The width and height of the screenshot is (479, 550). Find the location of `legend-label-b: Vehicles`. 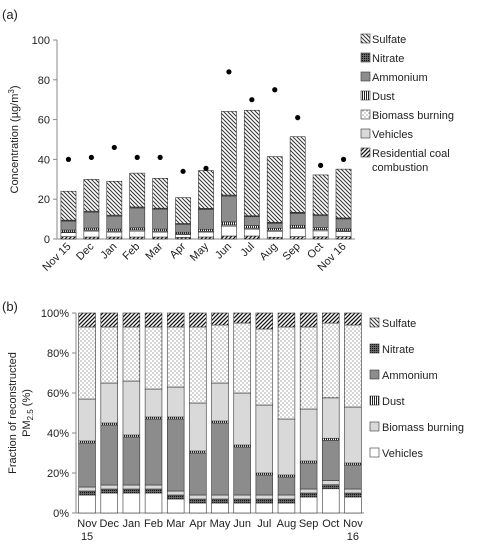

legend-label-b: Vehicles is located at coordinates (402, 454).